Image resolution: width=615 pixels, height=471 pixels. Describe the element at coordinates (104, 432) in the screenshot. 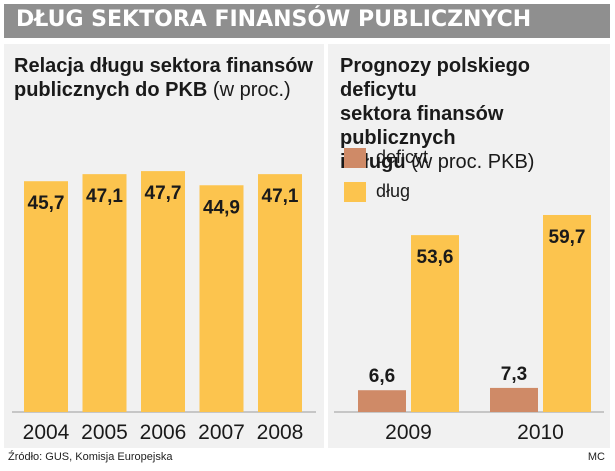

I see `x-tick-label-2005: 2005` at that location.